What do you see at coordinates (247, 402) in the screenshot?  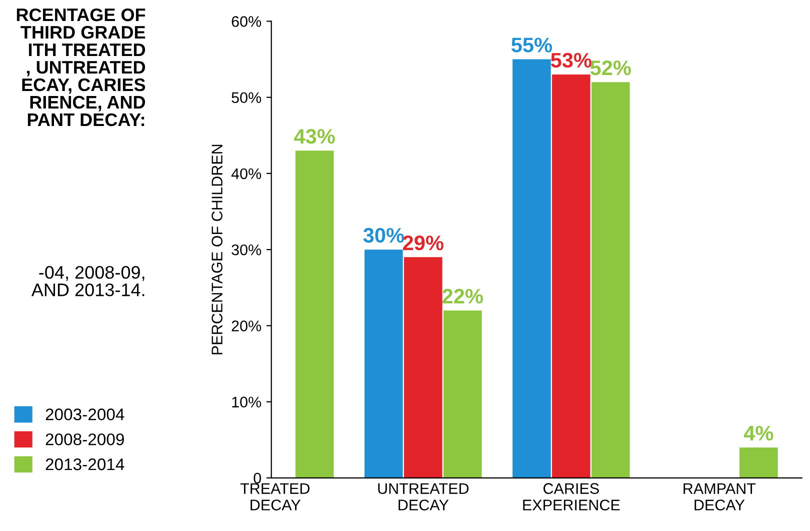 I see `y-tick-label: 10%` at bounding box center [247, 402].